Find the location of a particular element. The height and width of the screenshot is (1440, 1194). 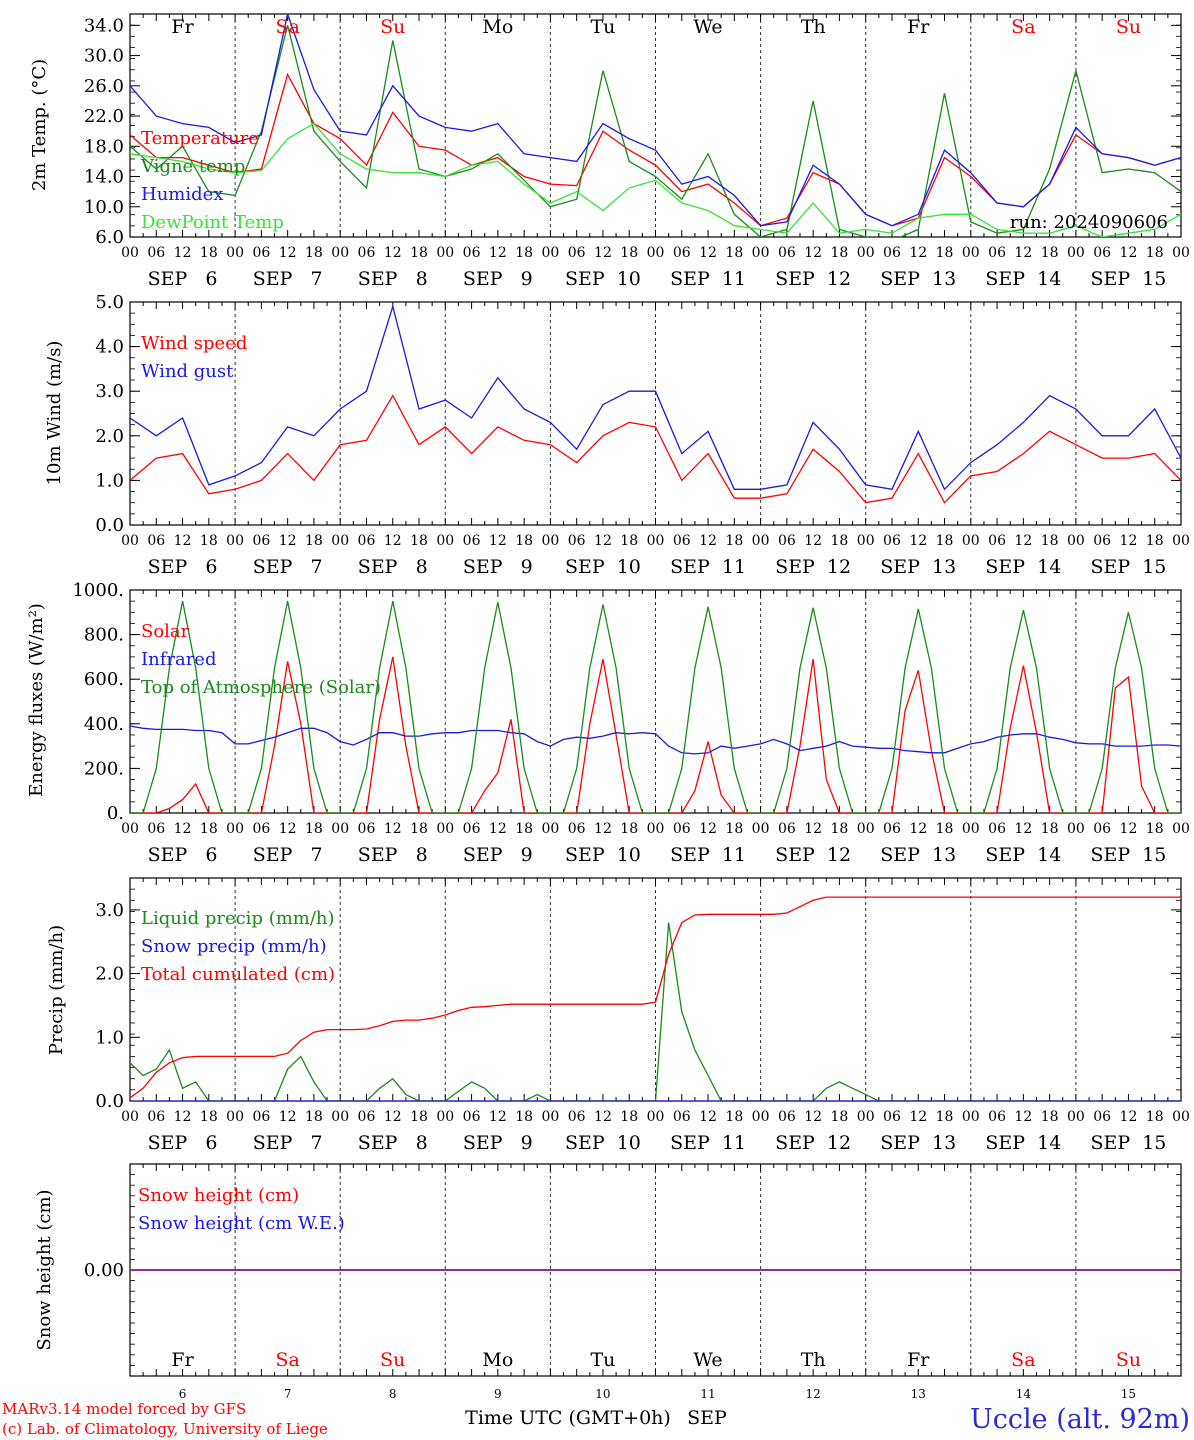

run-label: run: 2024090606 is located at coordinates (1089, 222).